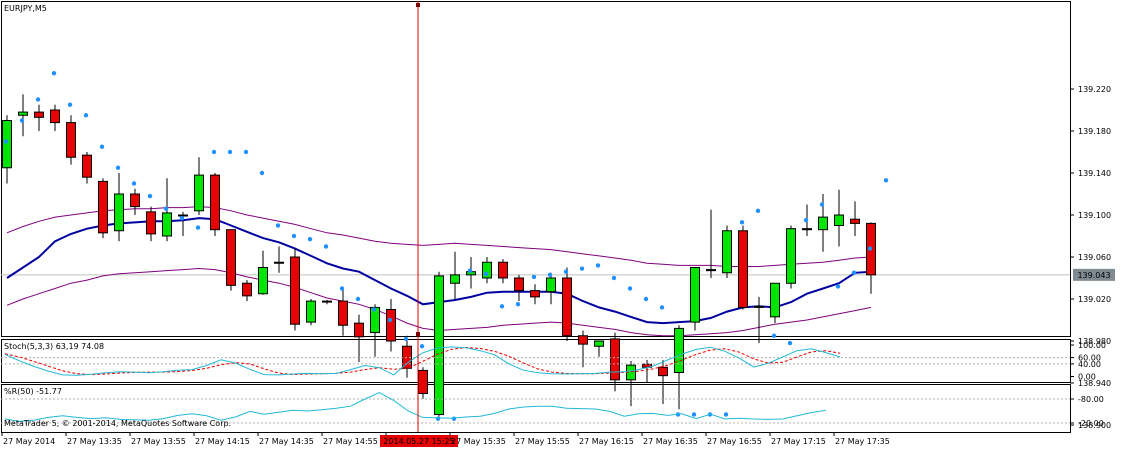 Image resolution: width=1125 pixels, height=455 pixels. What do you see at coordinates (418, 5) in the screenshot?
I see `cursor-marker-top` at bounding box center [418, 5].